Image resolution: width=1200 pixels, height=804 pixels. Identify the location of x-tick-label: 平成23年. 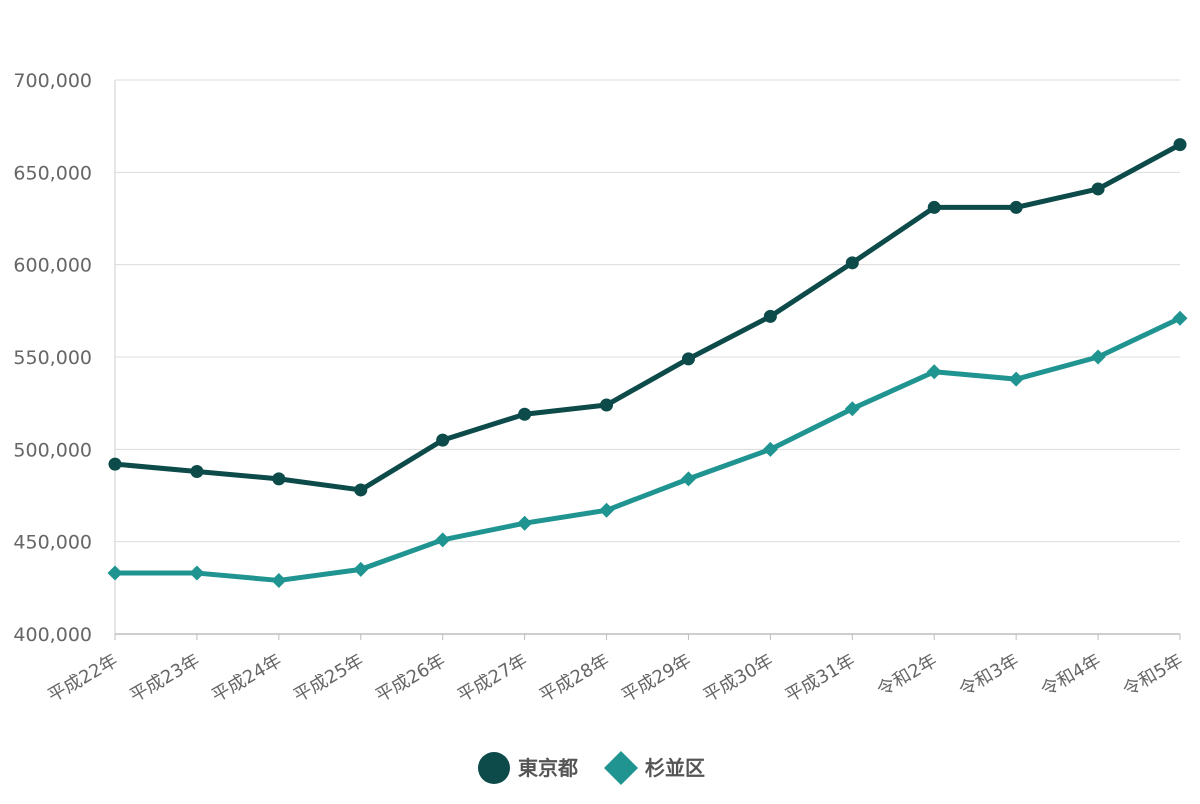
(164, 678).